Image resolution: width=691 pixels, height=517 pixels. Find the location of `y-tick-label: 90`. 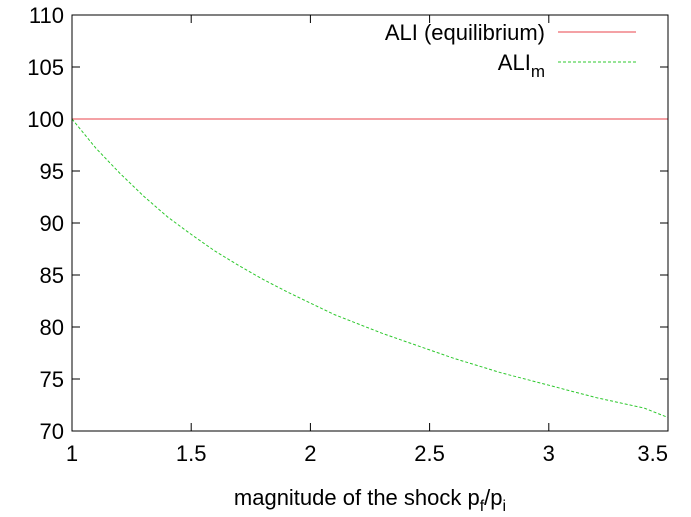

y-tick-label: 90 is located at coordinates (52, 223).